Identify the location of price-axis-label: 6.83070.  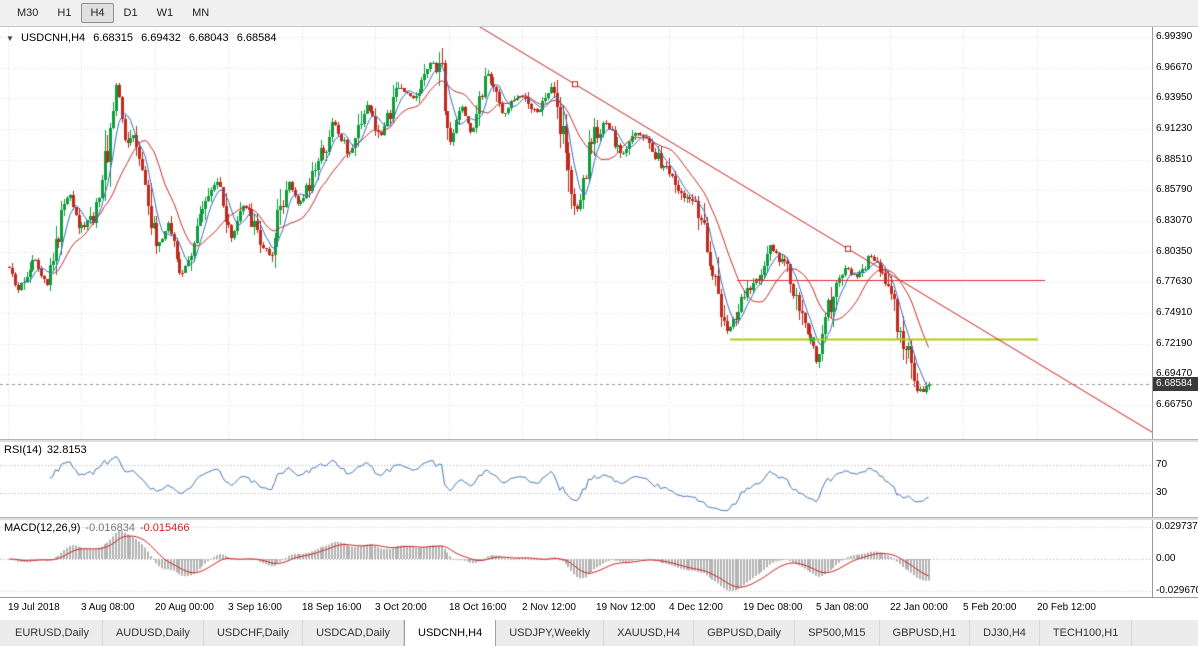
(1174, 220).